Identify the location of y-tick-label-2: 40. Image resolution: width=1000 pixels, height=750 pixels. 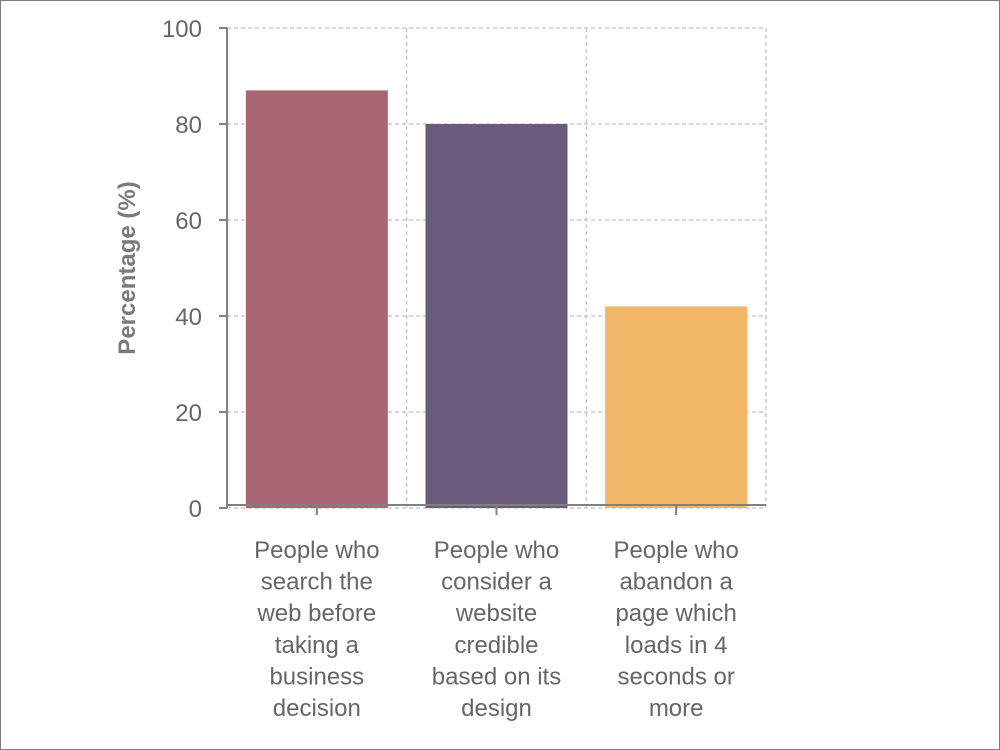
(188, 317).